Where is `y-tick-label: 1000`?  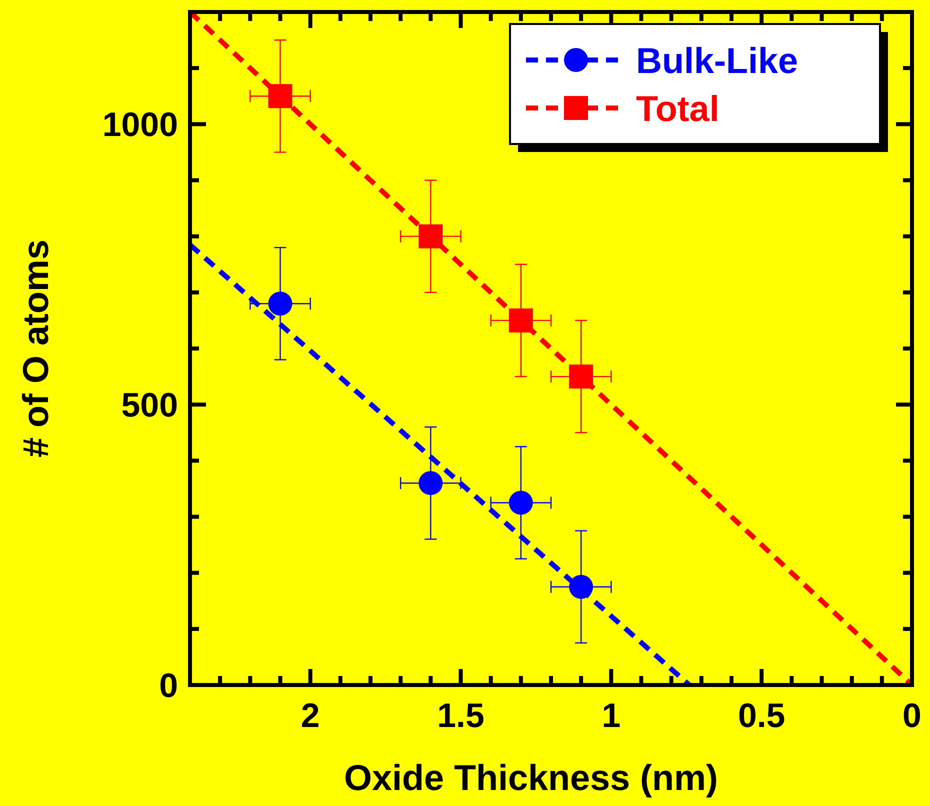 y-tick-label: 1000 is located at coordinates (140, 125).